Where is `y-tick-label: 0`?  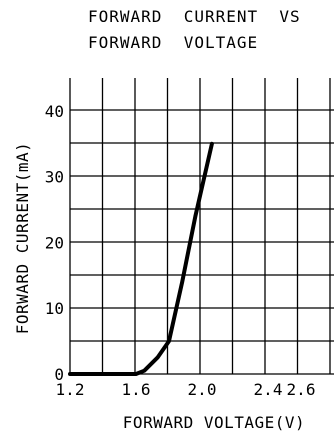
y-tick-label: 0 is located at coordinates (59, 374).